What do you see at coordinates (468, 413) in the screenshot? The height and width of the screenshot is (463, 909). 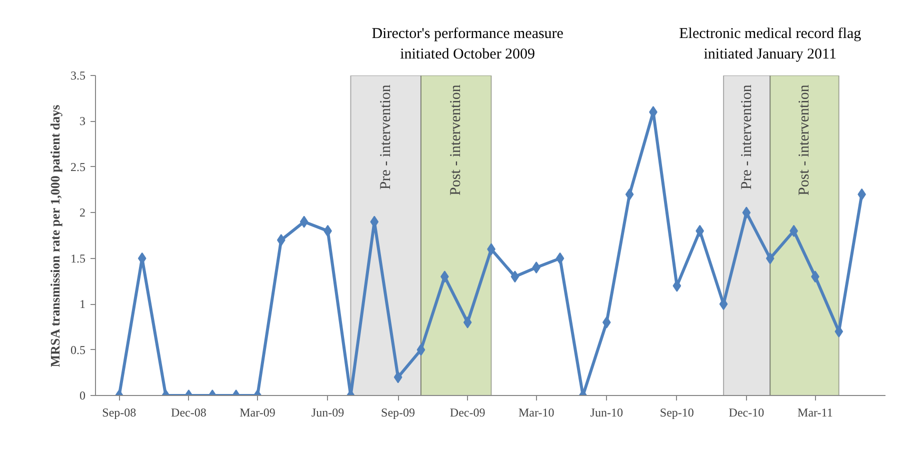 I see `x-tick-label: Dec-09` at bounding box center [468, 413].